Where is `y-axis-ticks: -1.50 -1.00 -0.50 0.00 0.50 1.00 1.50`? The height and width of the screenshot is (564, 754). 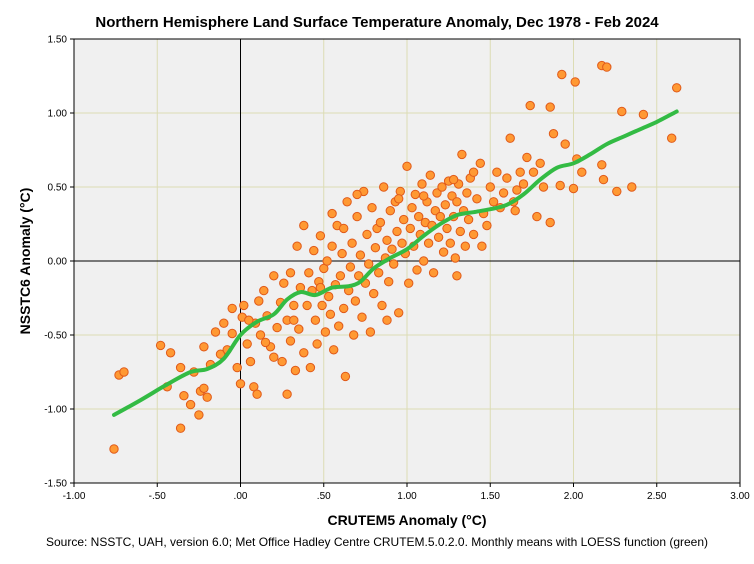 y-axis-ticks: -1.50 -1.00 -0.50 0.00 0.50 1.00 1.50 is located at coordinates (59, 262).